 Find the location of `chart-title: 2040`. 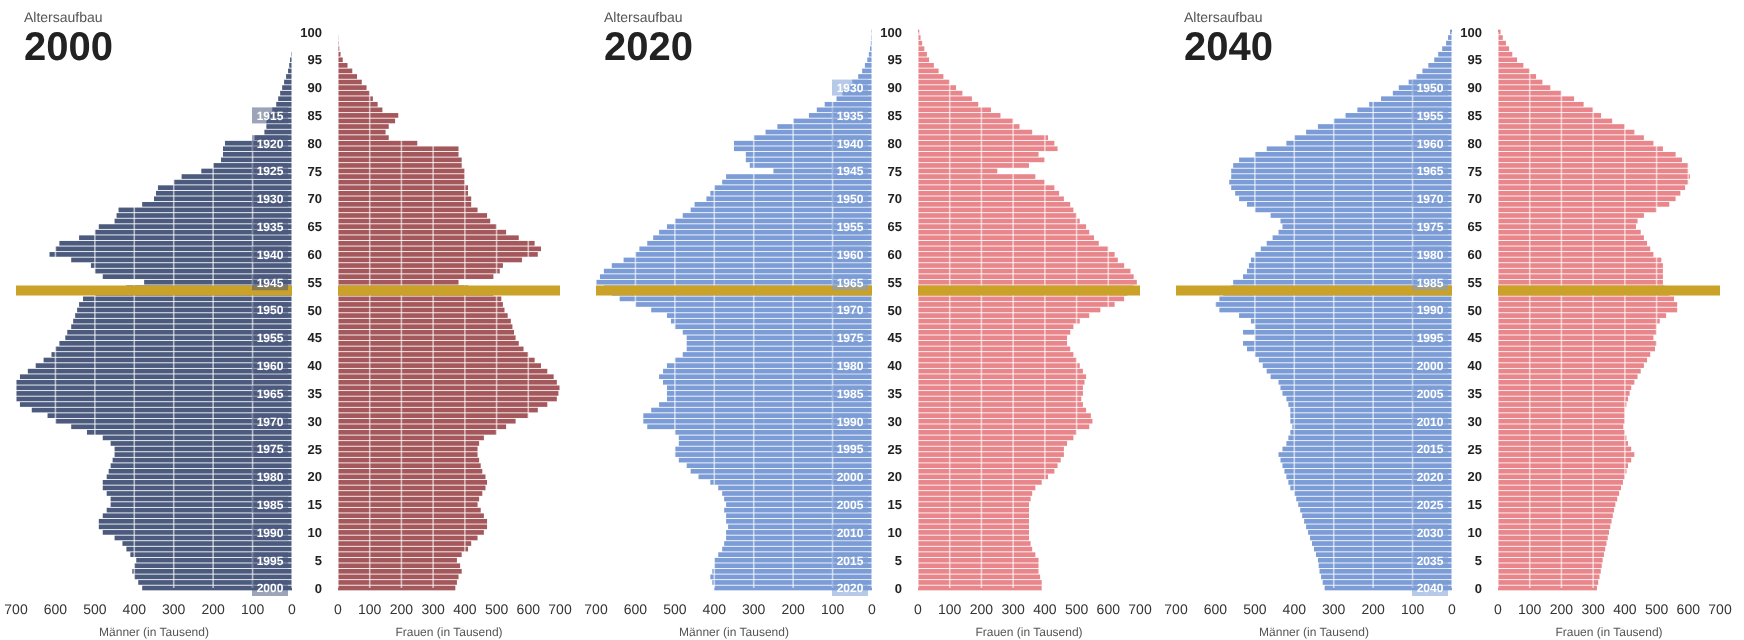

chart-title: 2040 is located at coordinates (1228, 48).